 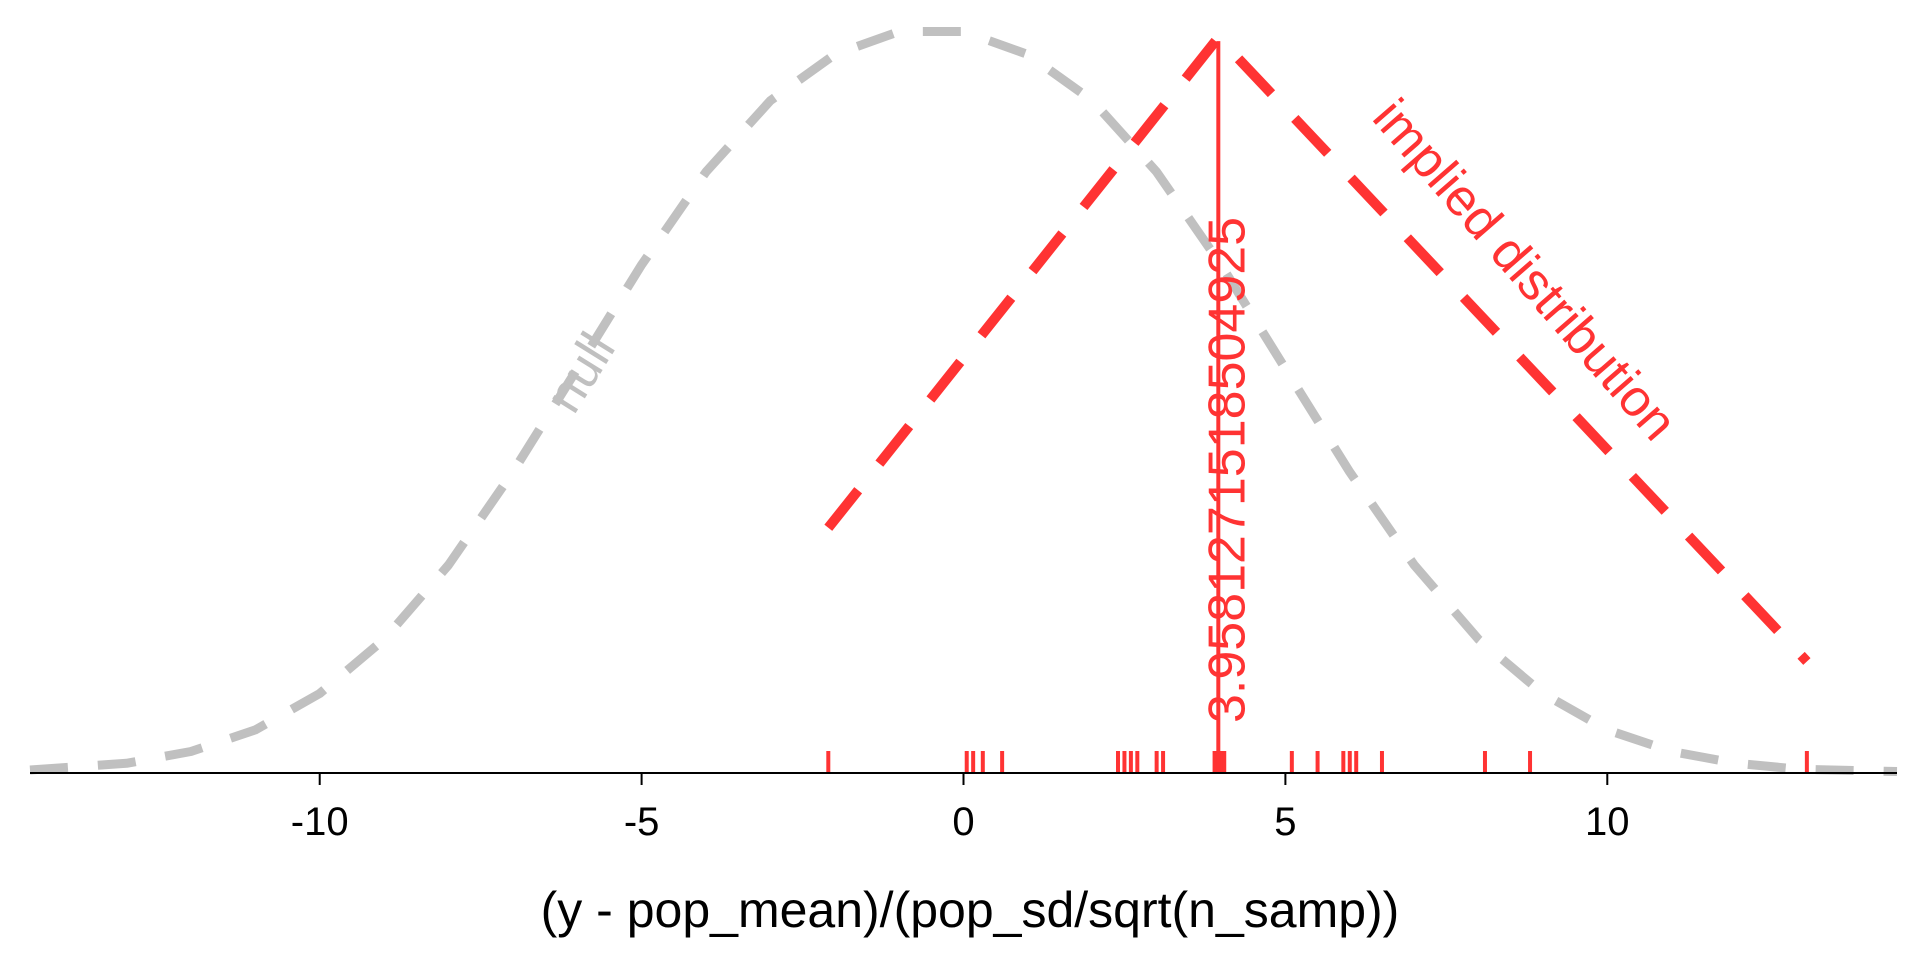 I want to click on x-axis-title: (y - pop_mean)/(pop_sd/sqrt(n_samp)), so click(x=970, y=910).